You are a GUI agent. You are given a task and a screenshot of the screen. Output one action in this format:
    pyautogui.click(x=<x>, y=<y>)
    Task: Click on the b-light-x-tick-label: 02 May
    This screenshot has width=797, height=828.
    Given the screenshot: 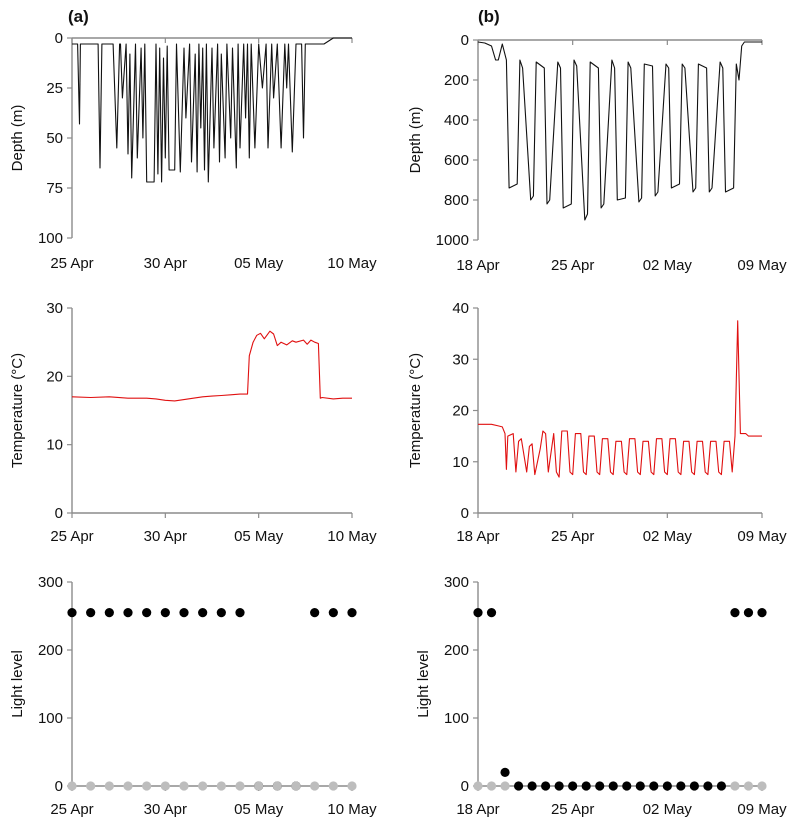 What is the action you would take?
    pyautogui.click(x=668, y=809)
    